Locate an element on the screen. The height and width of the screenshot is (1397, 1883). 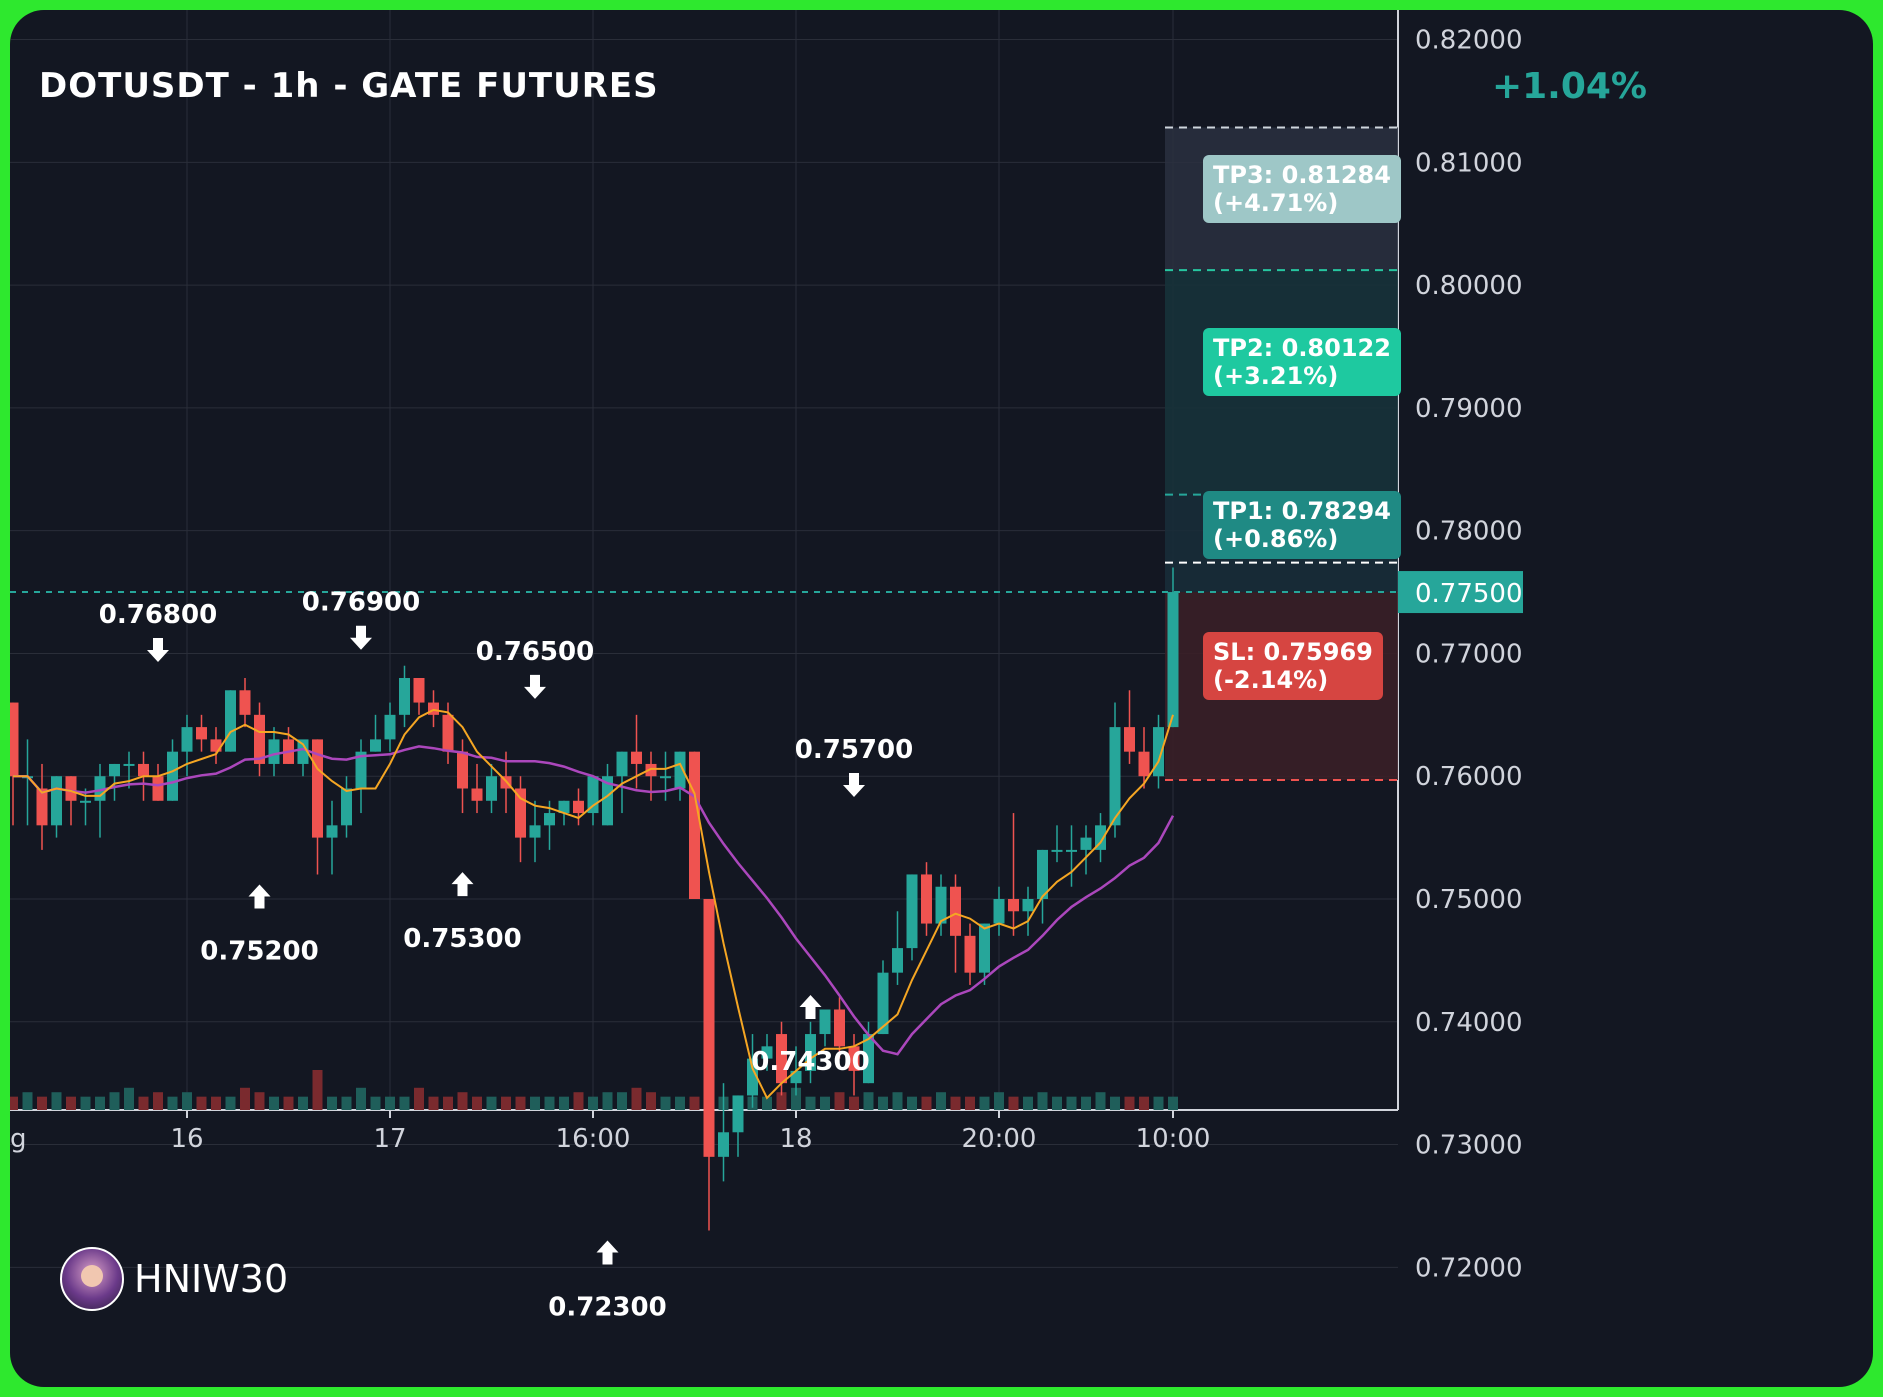
annotation-label: 0.72300 is located at coordinates (607, 1308).